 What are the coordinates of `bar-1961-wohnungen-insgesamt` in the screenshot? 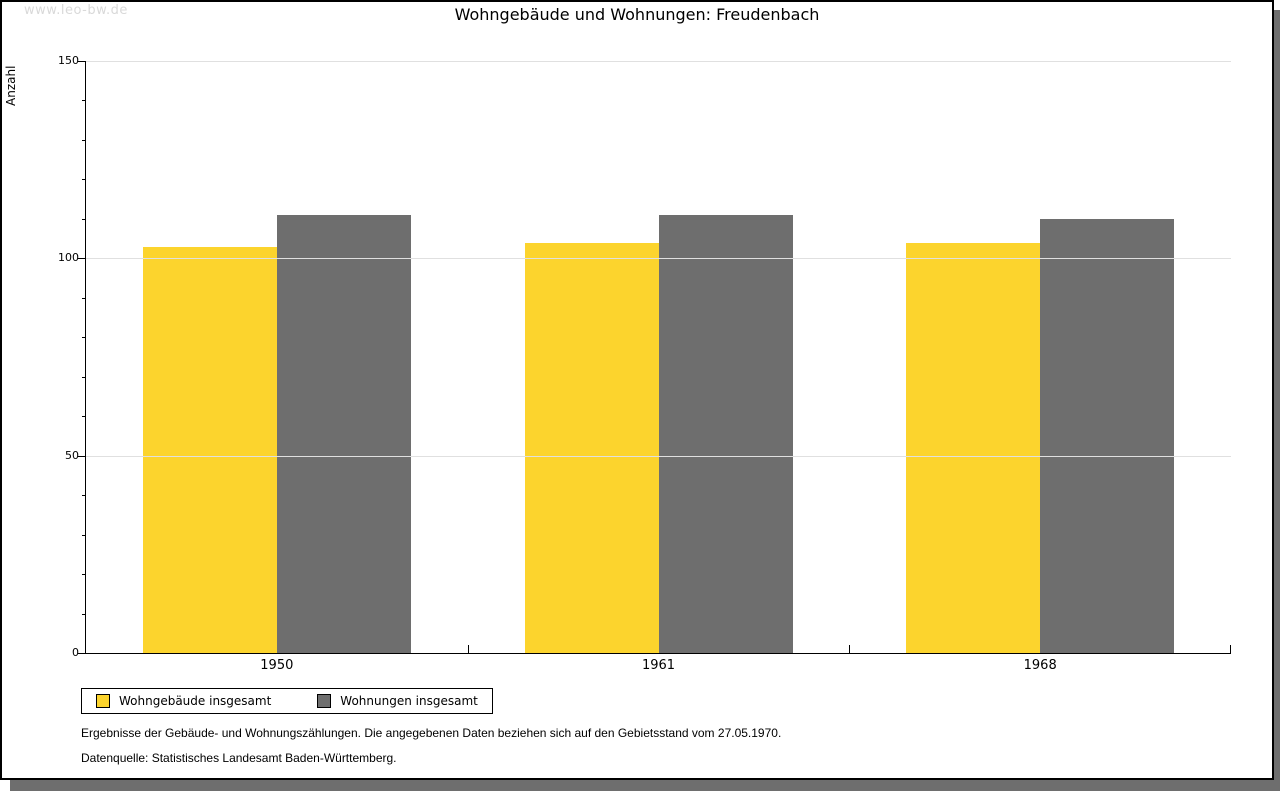 It's located at (725, 433).